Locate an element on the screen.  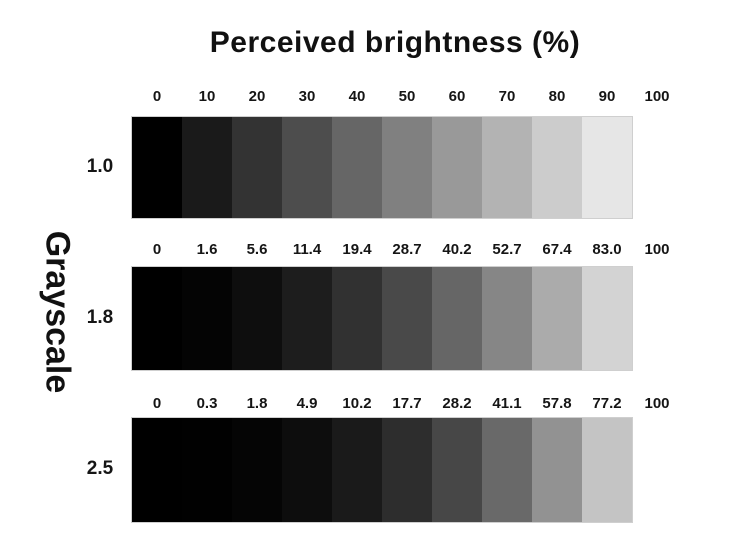
tick-label: 77.2 is located at coordinates (607, 403).